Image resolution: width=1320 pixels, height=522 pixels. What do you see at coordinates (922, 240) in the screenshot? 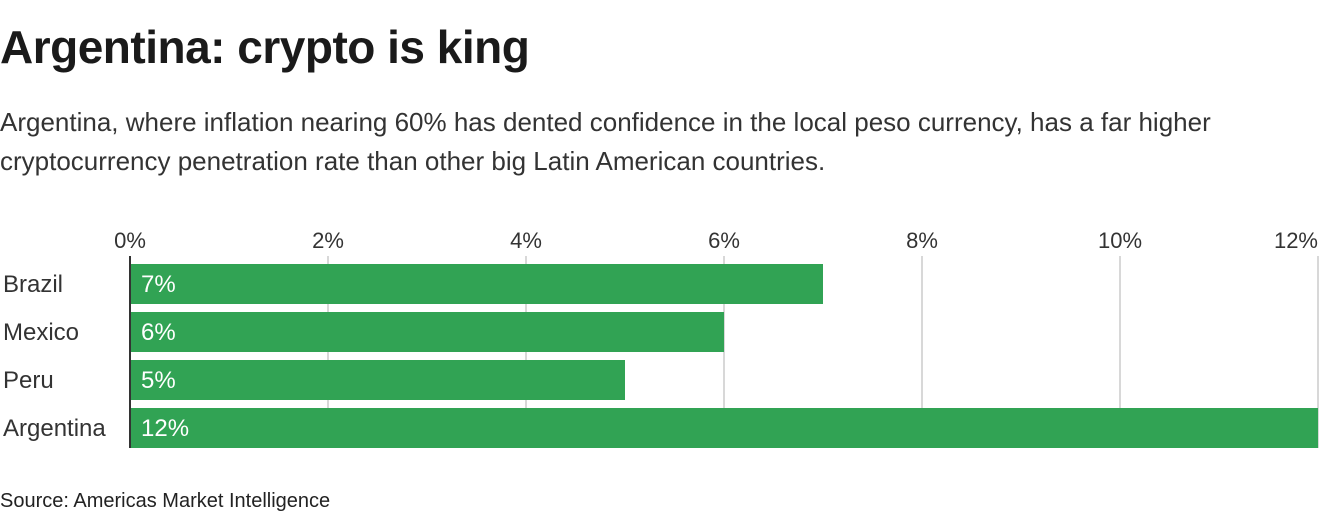
I see `x-tick-label: 8%` at bounding box center [922, 240].